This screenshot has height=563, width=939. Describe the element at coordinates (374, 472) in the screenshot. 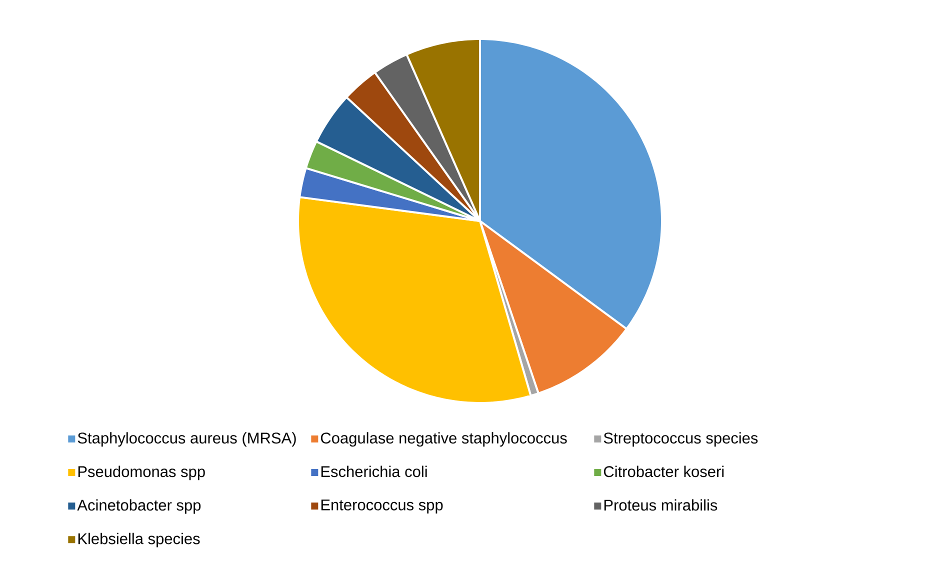

I see `legend-label: Escherichia coli` at that location.